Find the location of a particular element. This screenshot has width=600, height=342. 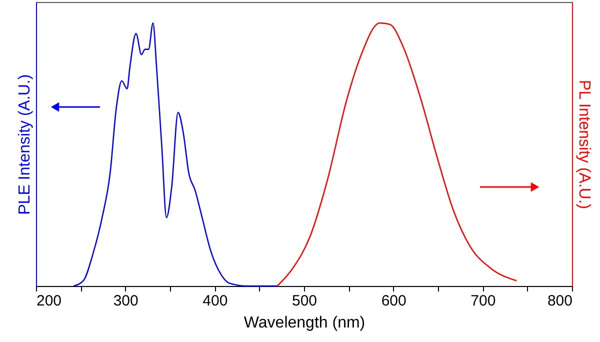

y-axis-title: PLE Intensity (A.U.) is located at coordinates (25, 144).